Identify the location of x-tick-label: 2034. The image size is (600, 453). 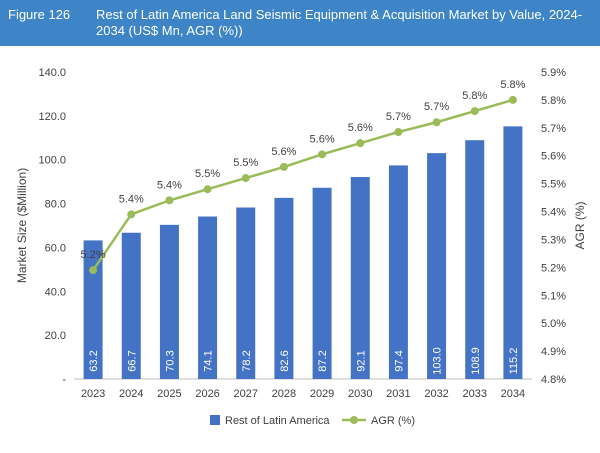
(513, 394).